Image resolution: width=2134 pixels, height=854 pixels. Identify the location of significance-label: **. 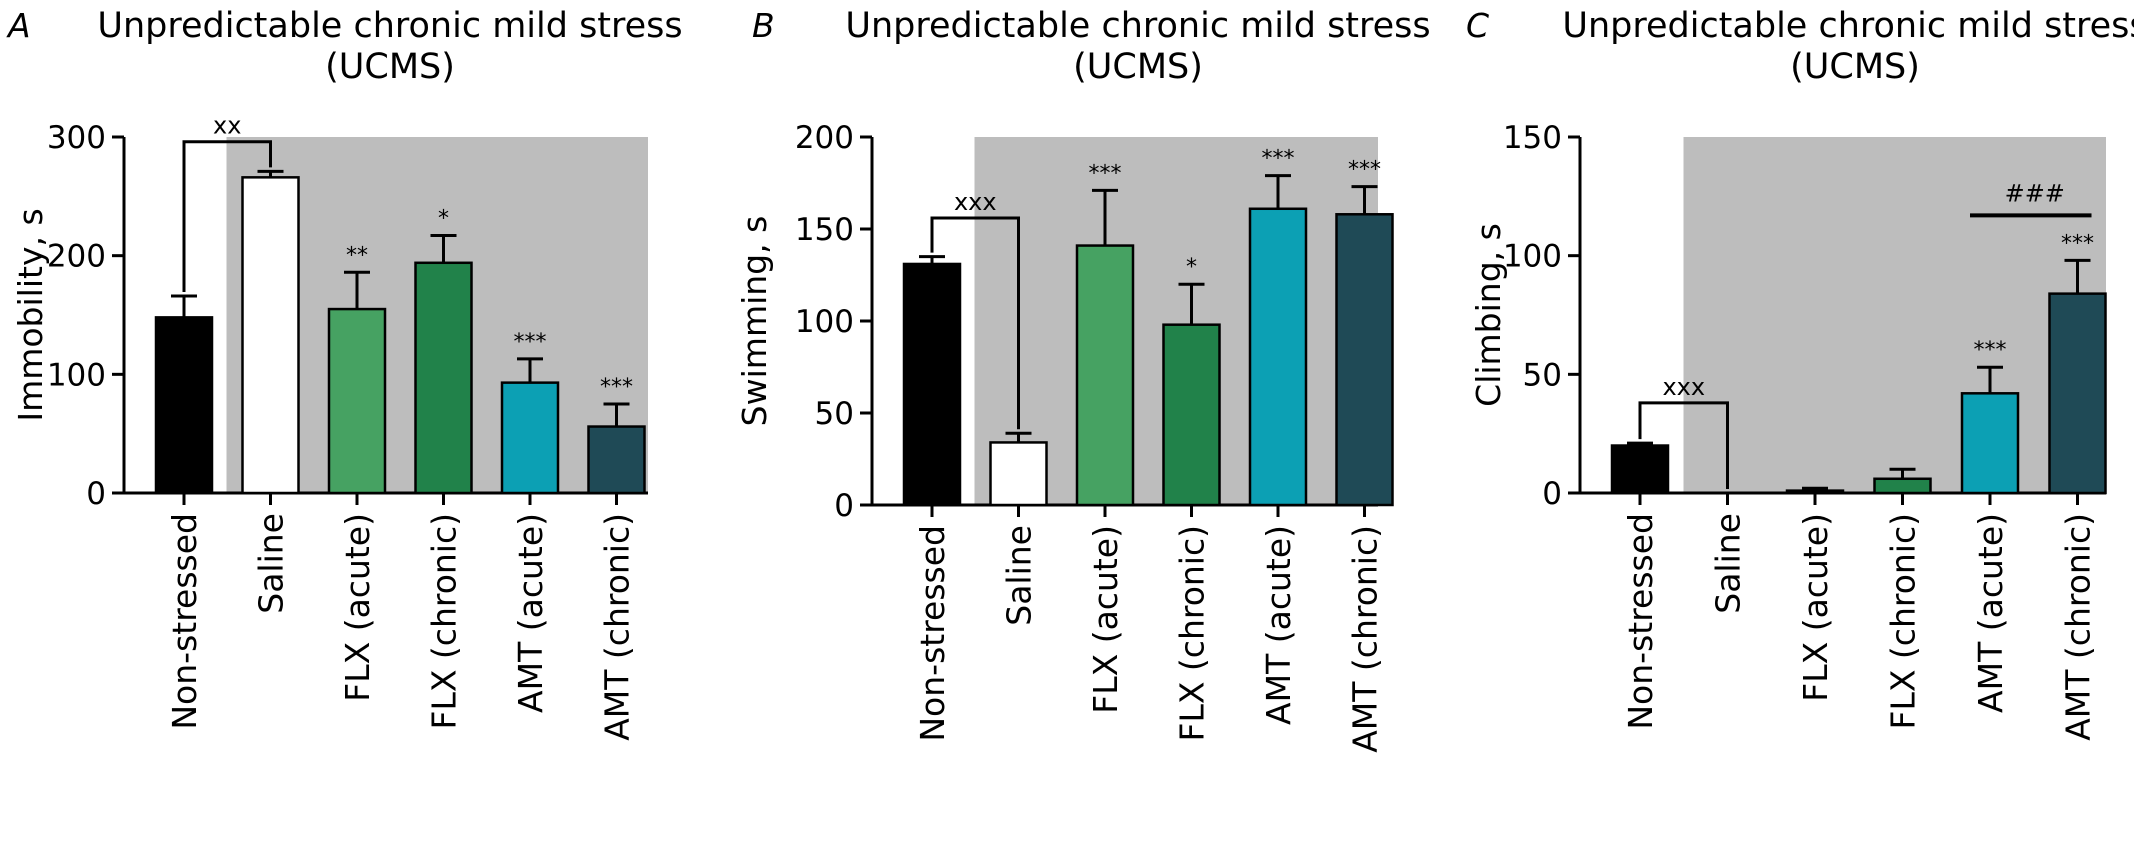
(357, 255).